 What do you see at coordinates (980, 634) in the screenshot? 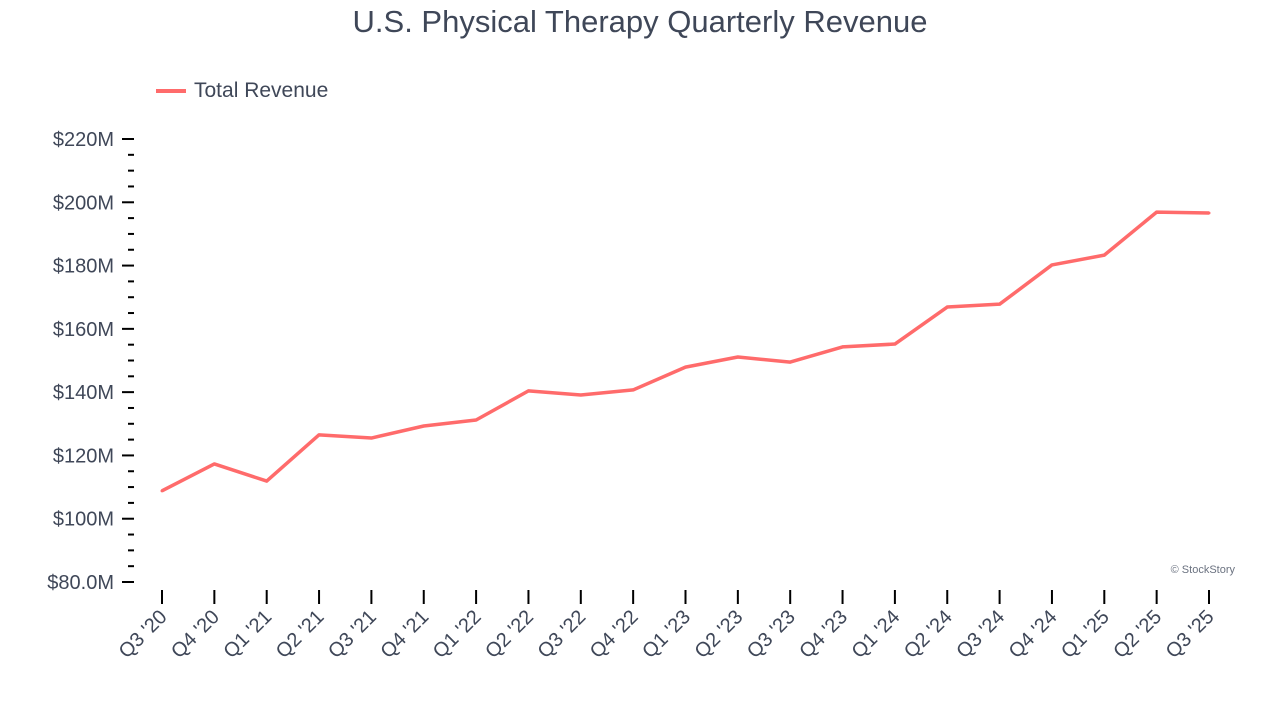
I see `x-tick-label: Q3 '24` at bounding box center [980, 634].